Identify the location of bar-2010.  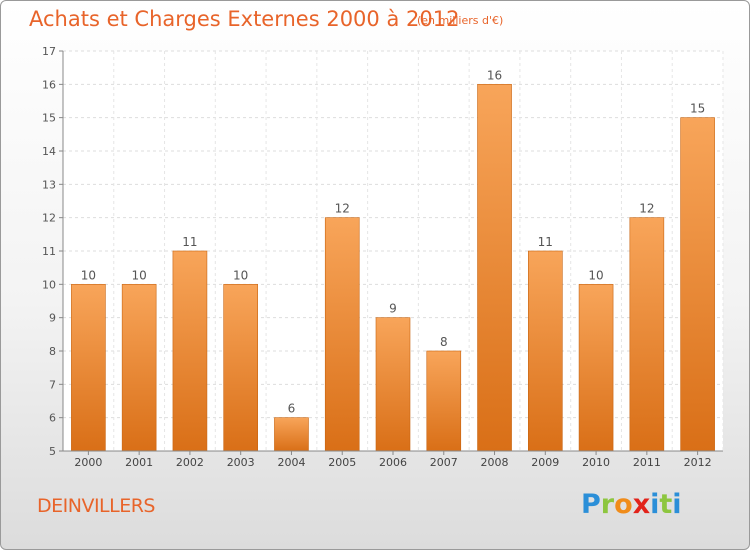
(596, 368).